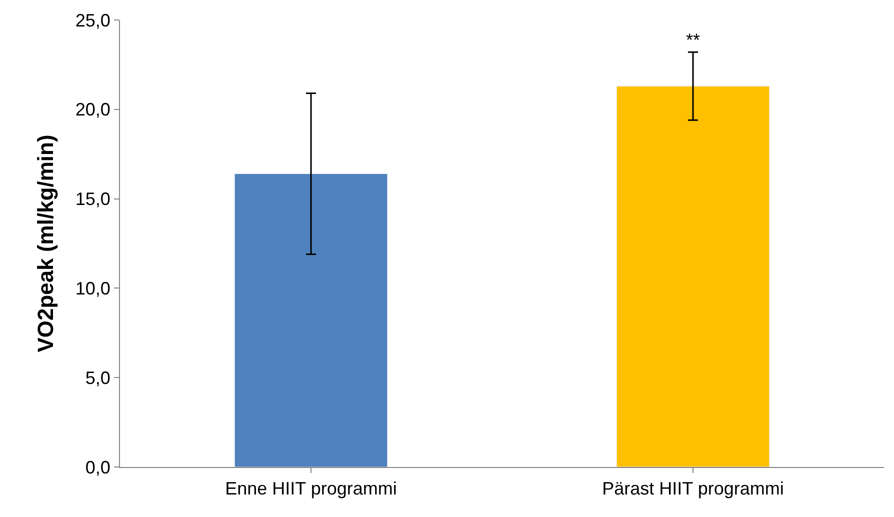  Describe the element at coordinates (97, 467) in the screenshot. I see `y-tick-label: 0,0` at that location.